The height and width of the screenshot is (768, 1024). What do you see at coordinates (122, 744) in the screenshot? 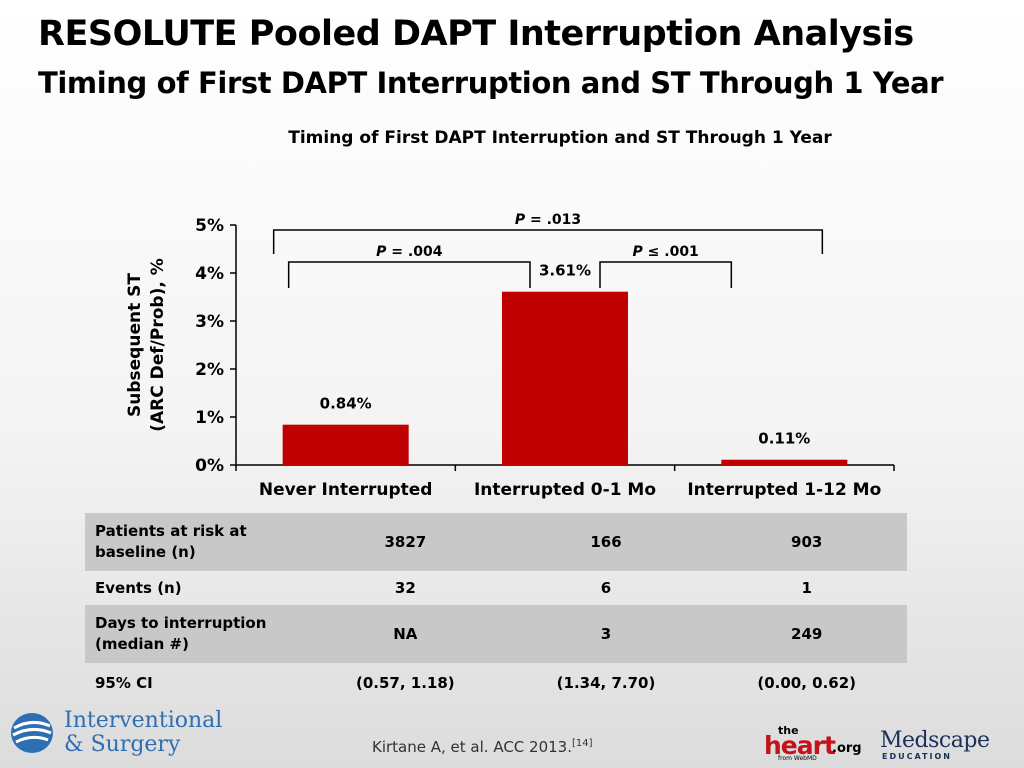
I see `logo-line-2: & Surgery` at bounding box center [122, 744].